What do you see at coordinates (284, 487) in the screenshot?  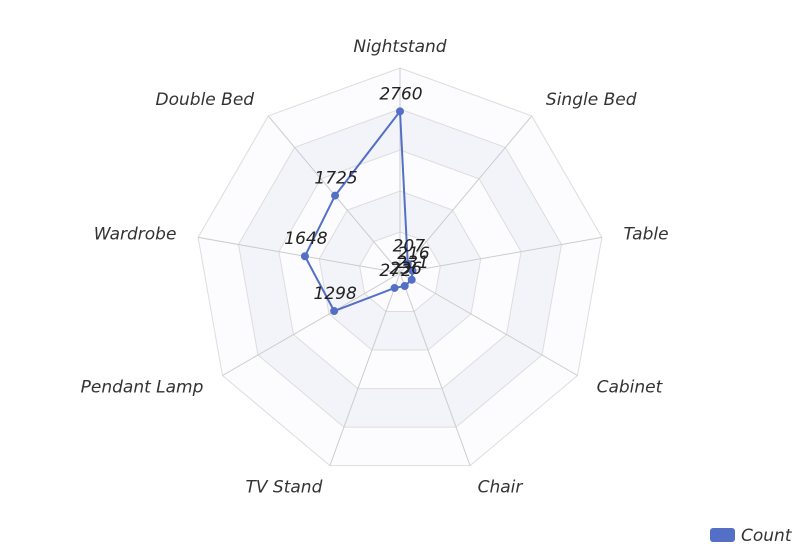 I see `indicator-label: TV Stand` at bounding box center [284, 487].